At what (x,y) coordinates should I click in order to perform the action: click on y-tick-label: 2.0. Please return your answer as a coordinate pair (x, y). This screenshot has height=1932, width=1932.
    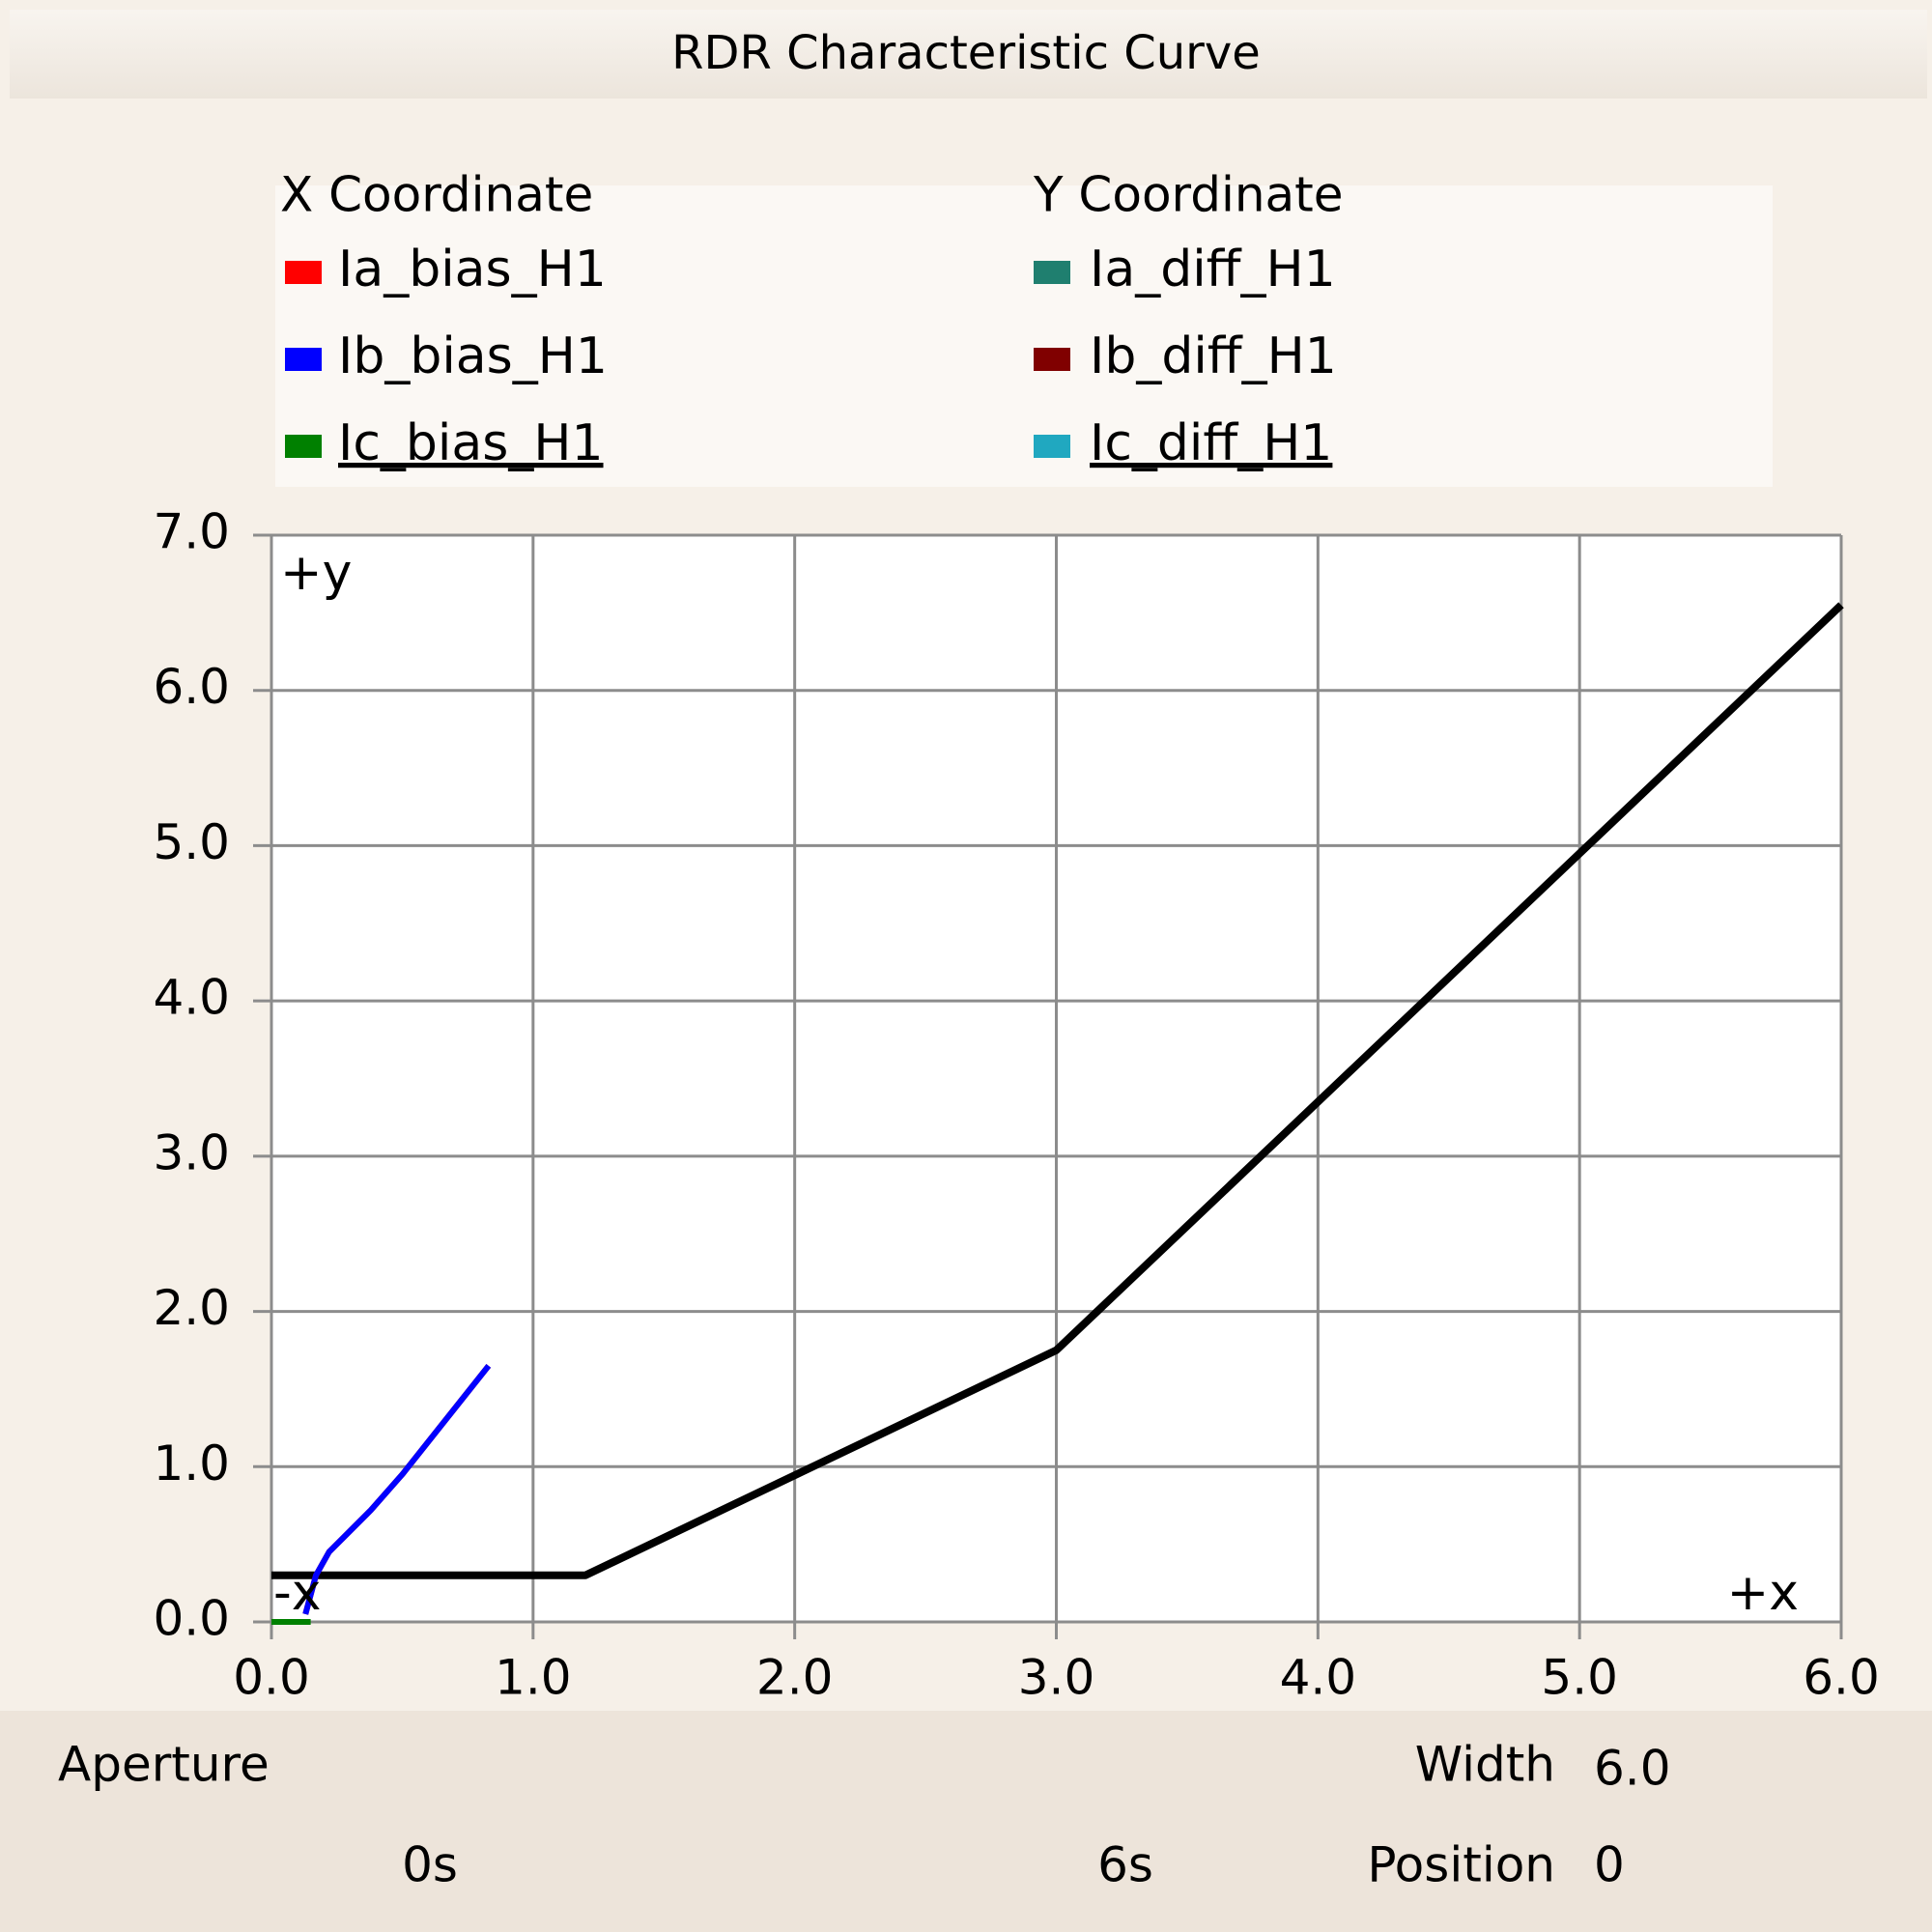
    Looking at the image, I should click on (191, 1308).